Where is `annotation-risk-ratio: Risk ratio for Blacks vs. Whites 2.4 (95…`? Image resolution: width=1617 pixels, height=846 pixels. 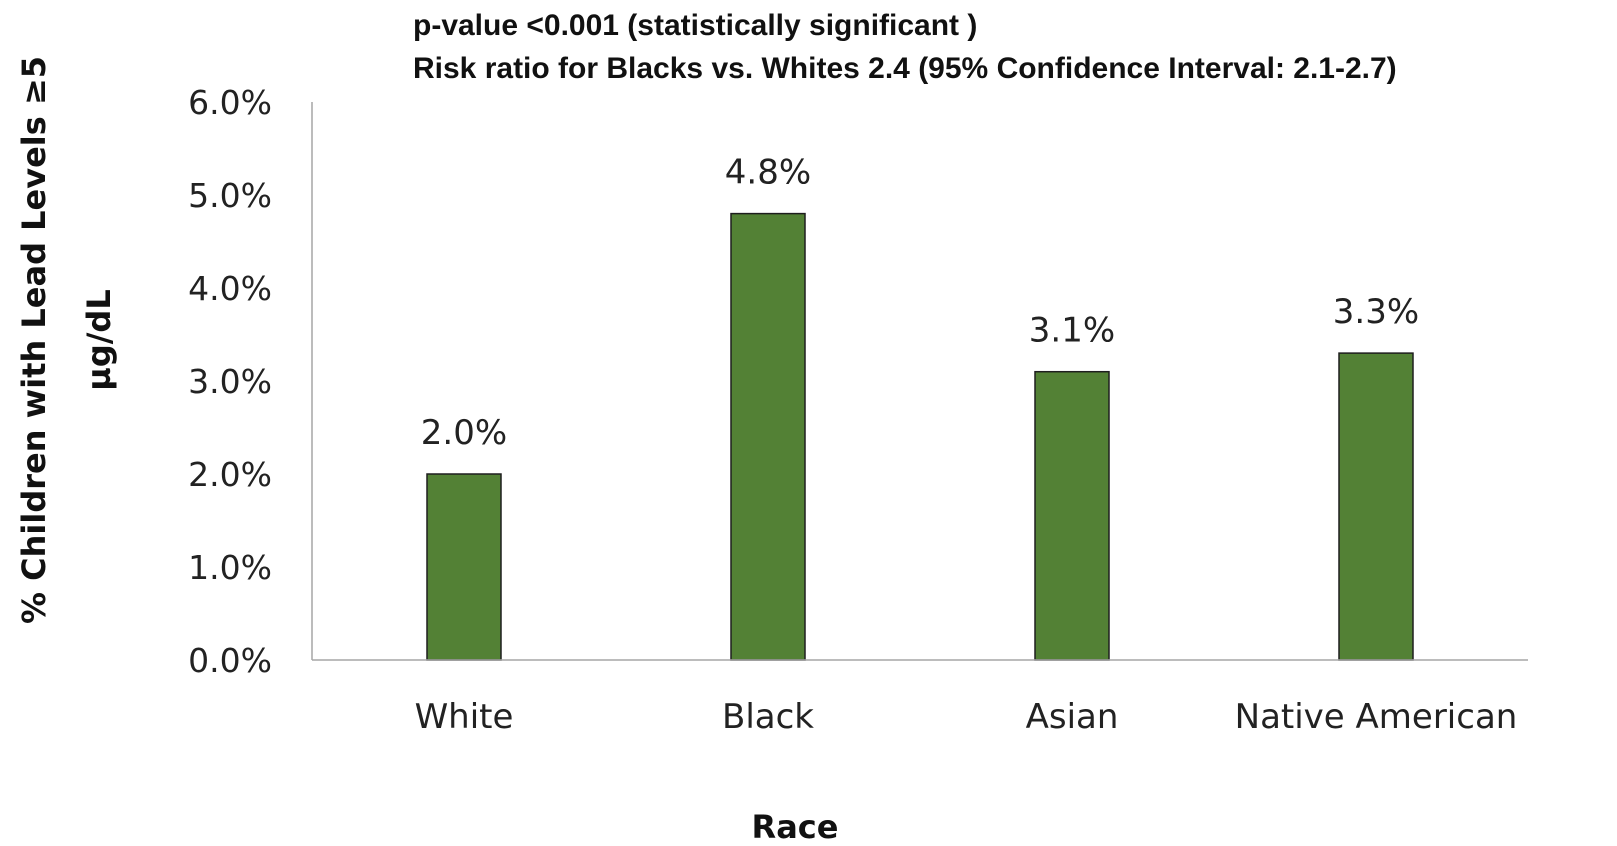 annotation-risk-ratio: Risk ratio for Blacks vs. Whites 2.4 (95… is located at coordinates (905, 68).